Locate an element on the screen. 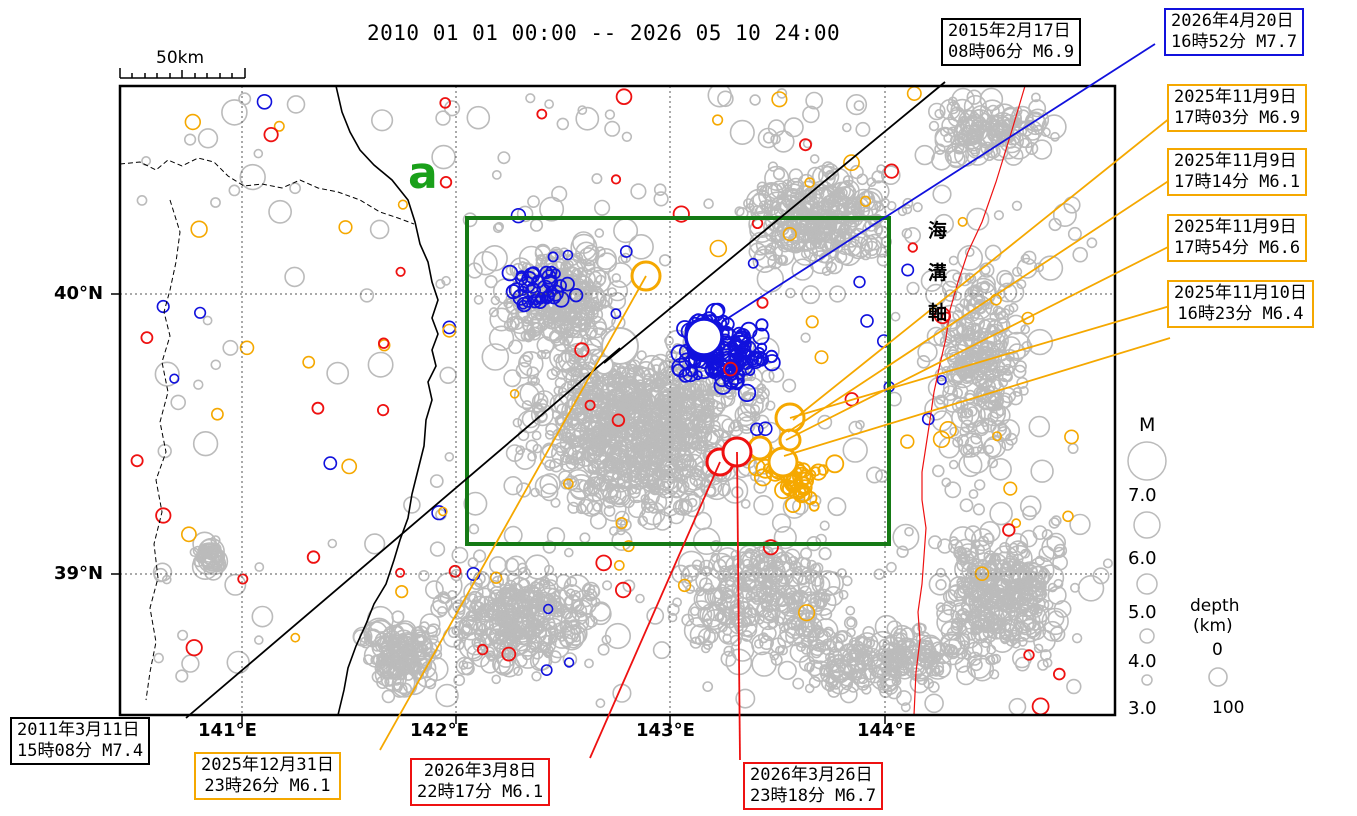 The width and height of the screenshot is (1357, 816). magnitude-legend-value: 3.0 is located at coordinates (1142, 708).